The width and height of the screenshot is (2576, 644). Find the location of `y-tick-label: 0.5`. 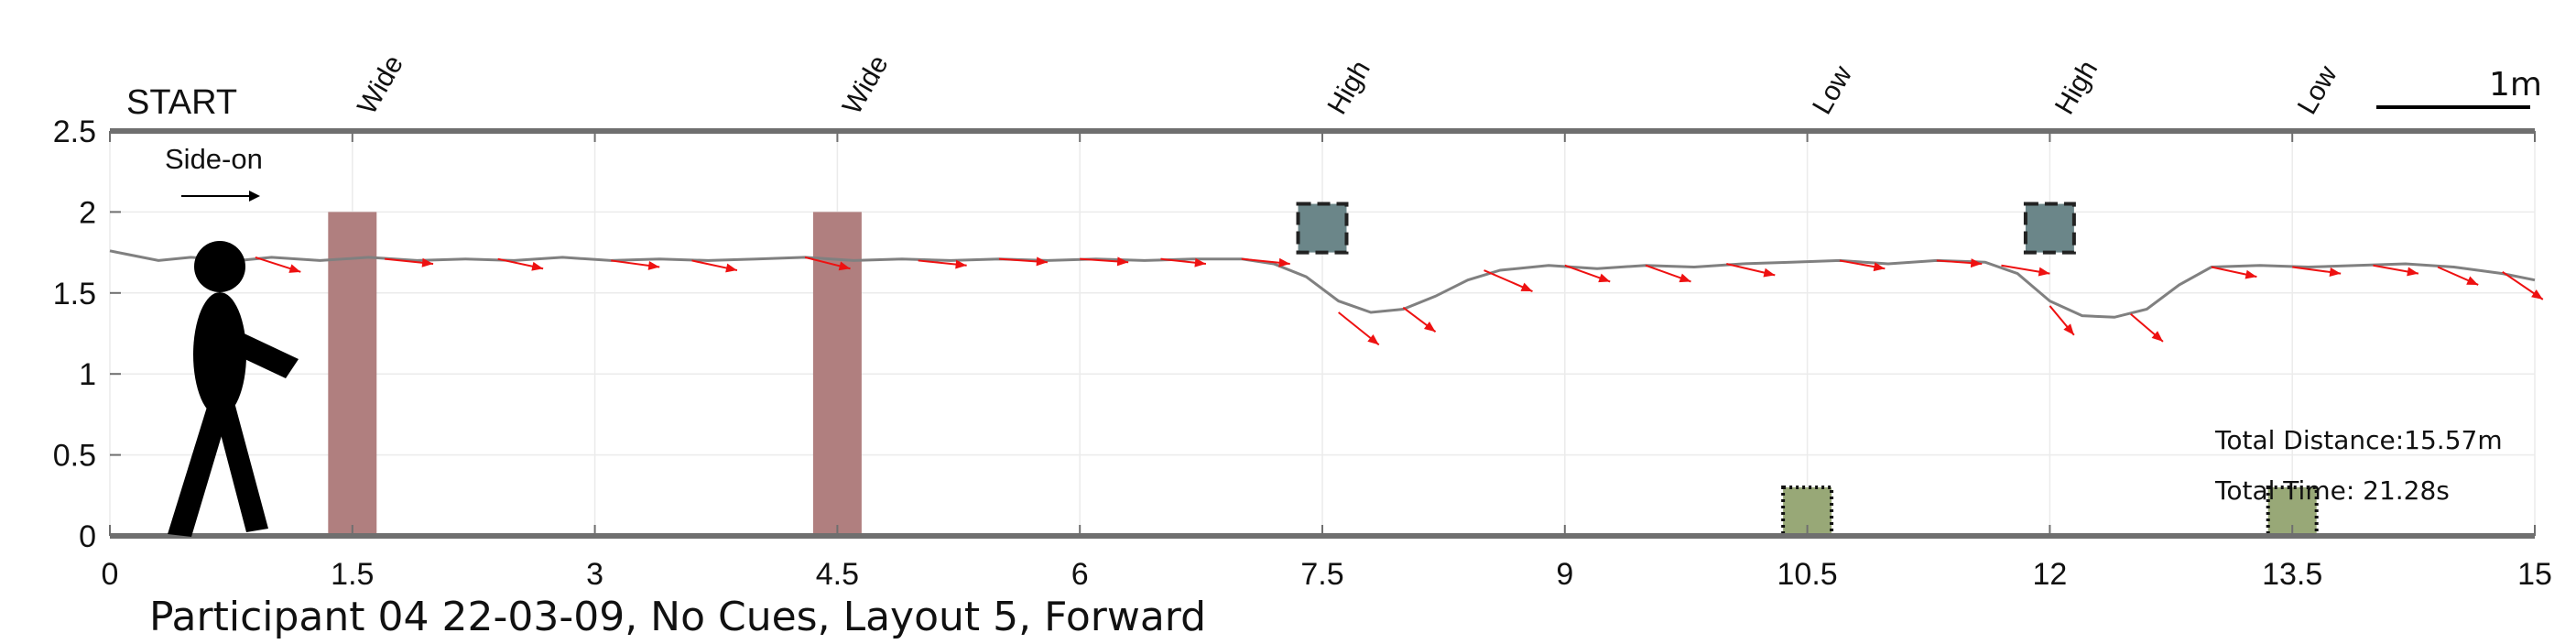

y-tick-label: 0.5 is located at coordinates (74, 457).